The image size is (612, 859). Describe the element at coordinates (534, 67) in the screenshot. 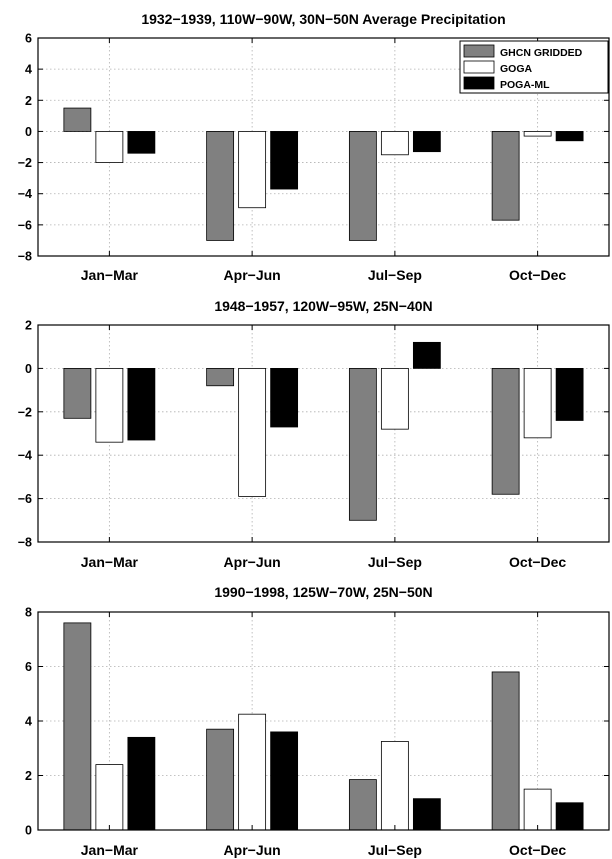

I see `legend: GHCN GRIDDED GOGA POGA-ML` at that location.